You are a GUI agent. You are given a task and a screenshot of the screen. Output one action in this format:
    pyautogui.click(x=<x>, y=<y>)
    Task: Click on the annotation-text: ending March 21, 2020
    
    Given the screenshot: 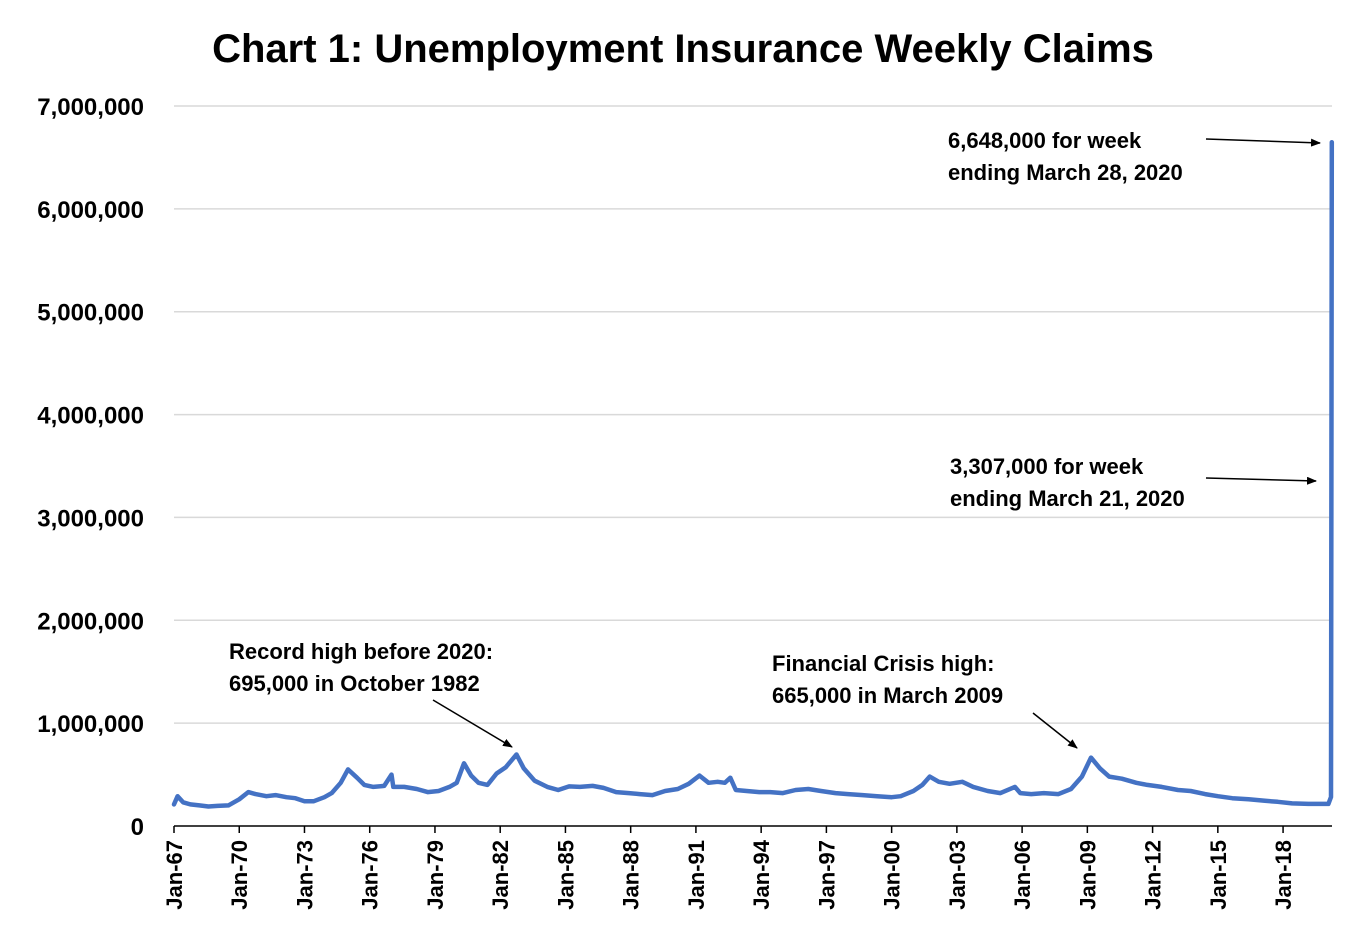 What is the action you would take?
    pyautogui.click(x=1067, y=498)
    